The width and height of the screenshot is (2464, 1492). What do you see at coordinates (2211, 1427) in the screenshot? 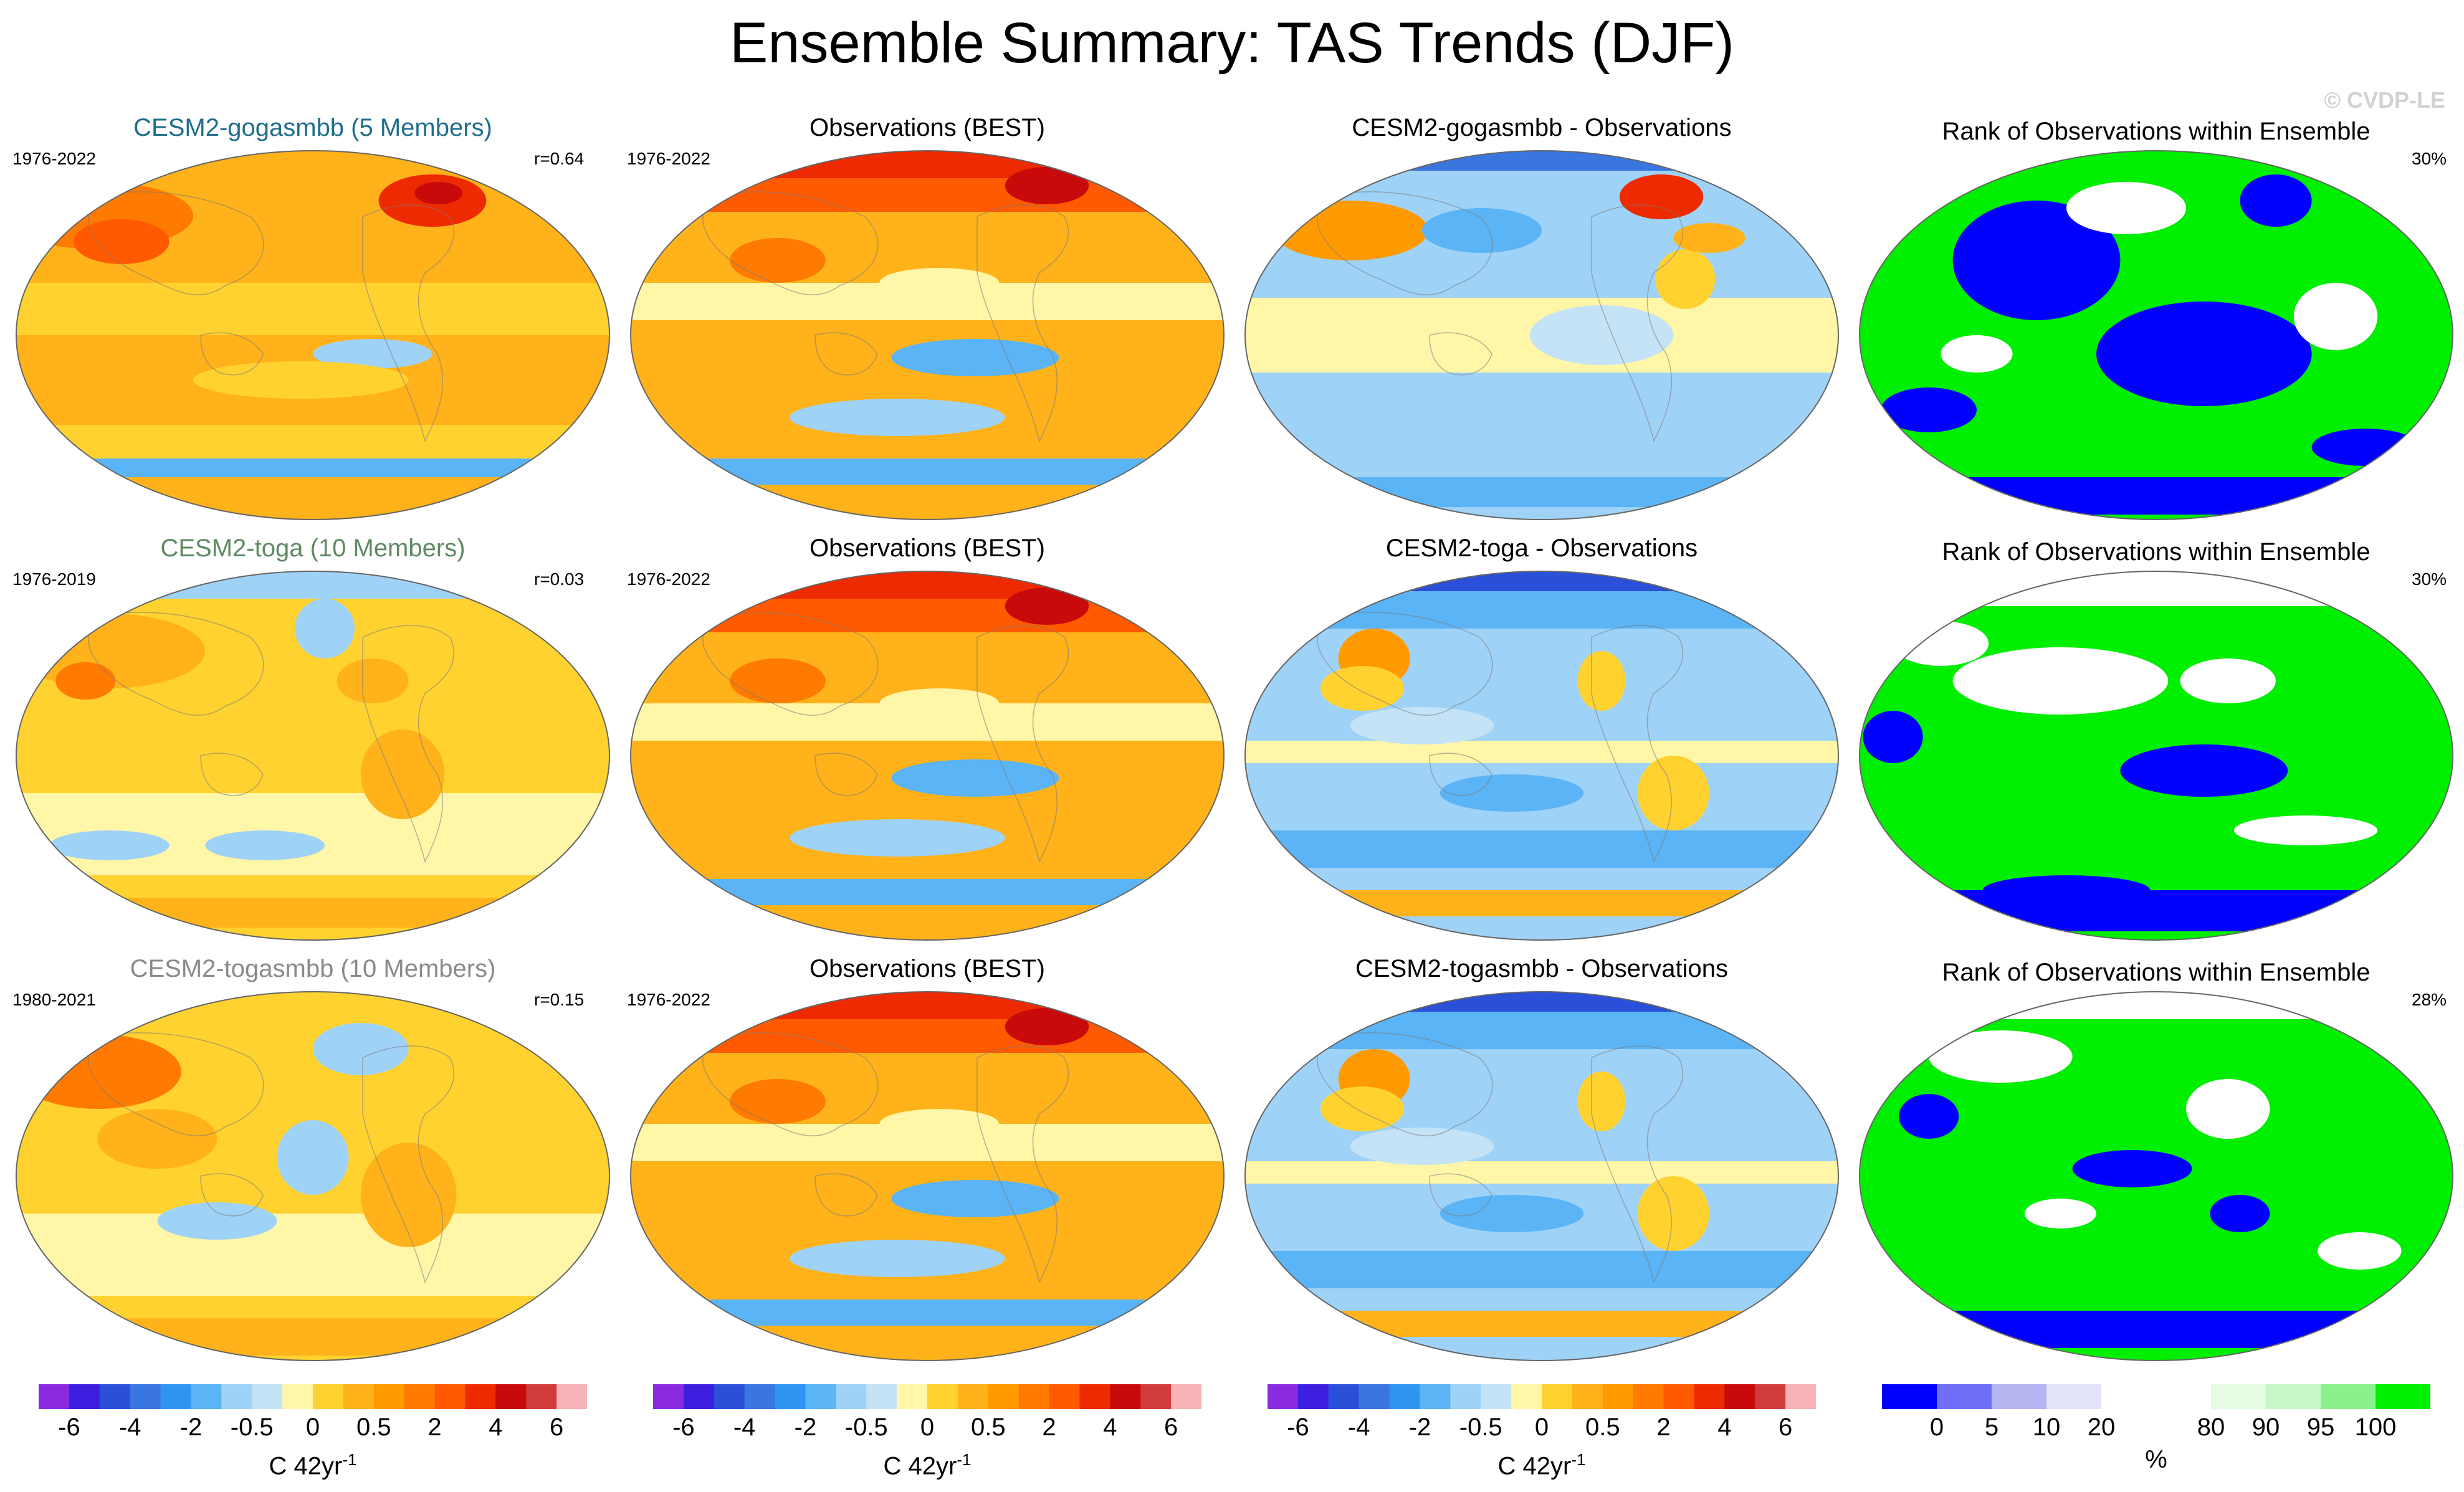
I see `colorbar-tick-label: 80` at bounding box center [2211, 1427].